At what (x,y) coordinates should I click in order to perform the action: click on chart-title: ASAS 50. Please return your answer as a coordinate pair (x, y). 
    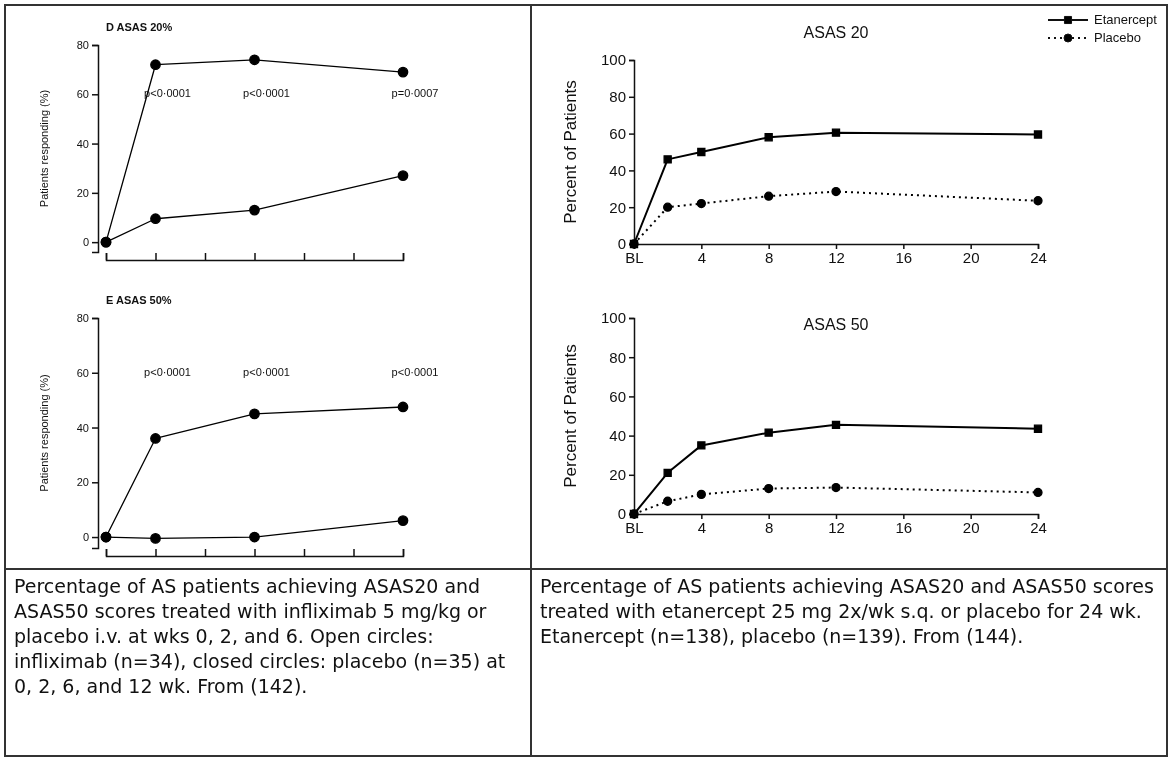
    Looking at the image, I should click on (836, 324).